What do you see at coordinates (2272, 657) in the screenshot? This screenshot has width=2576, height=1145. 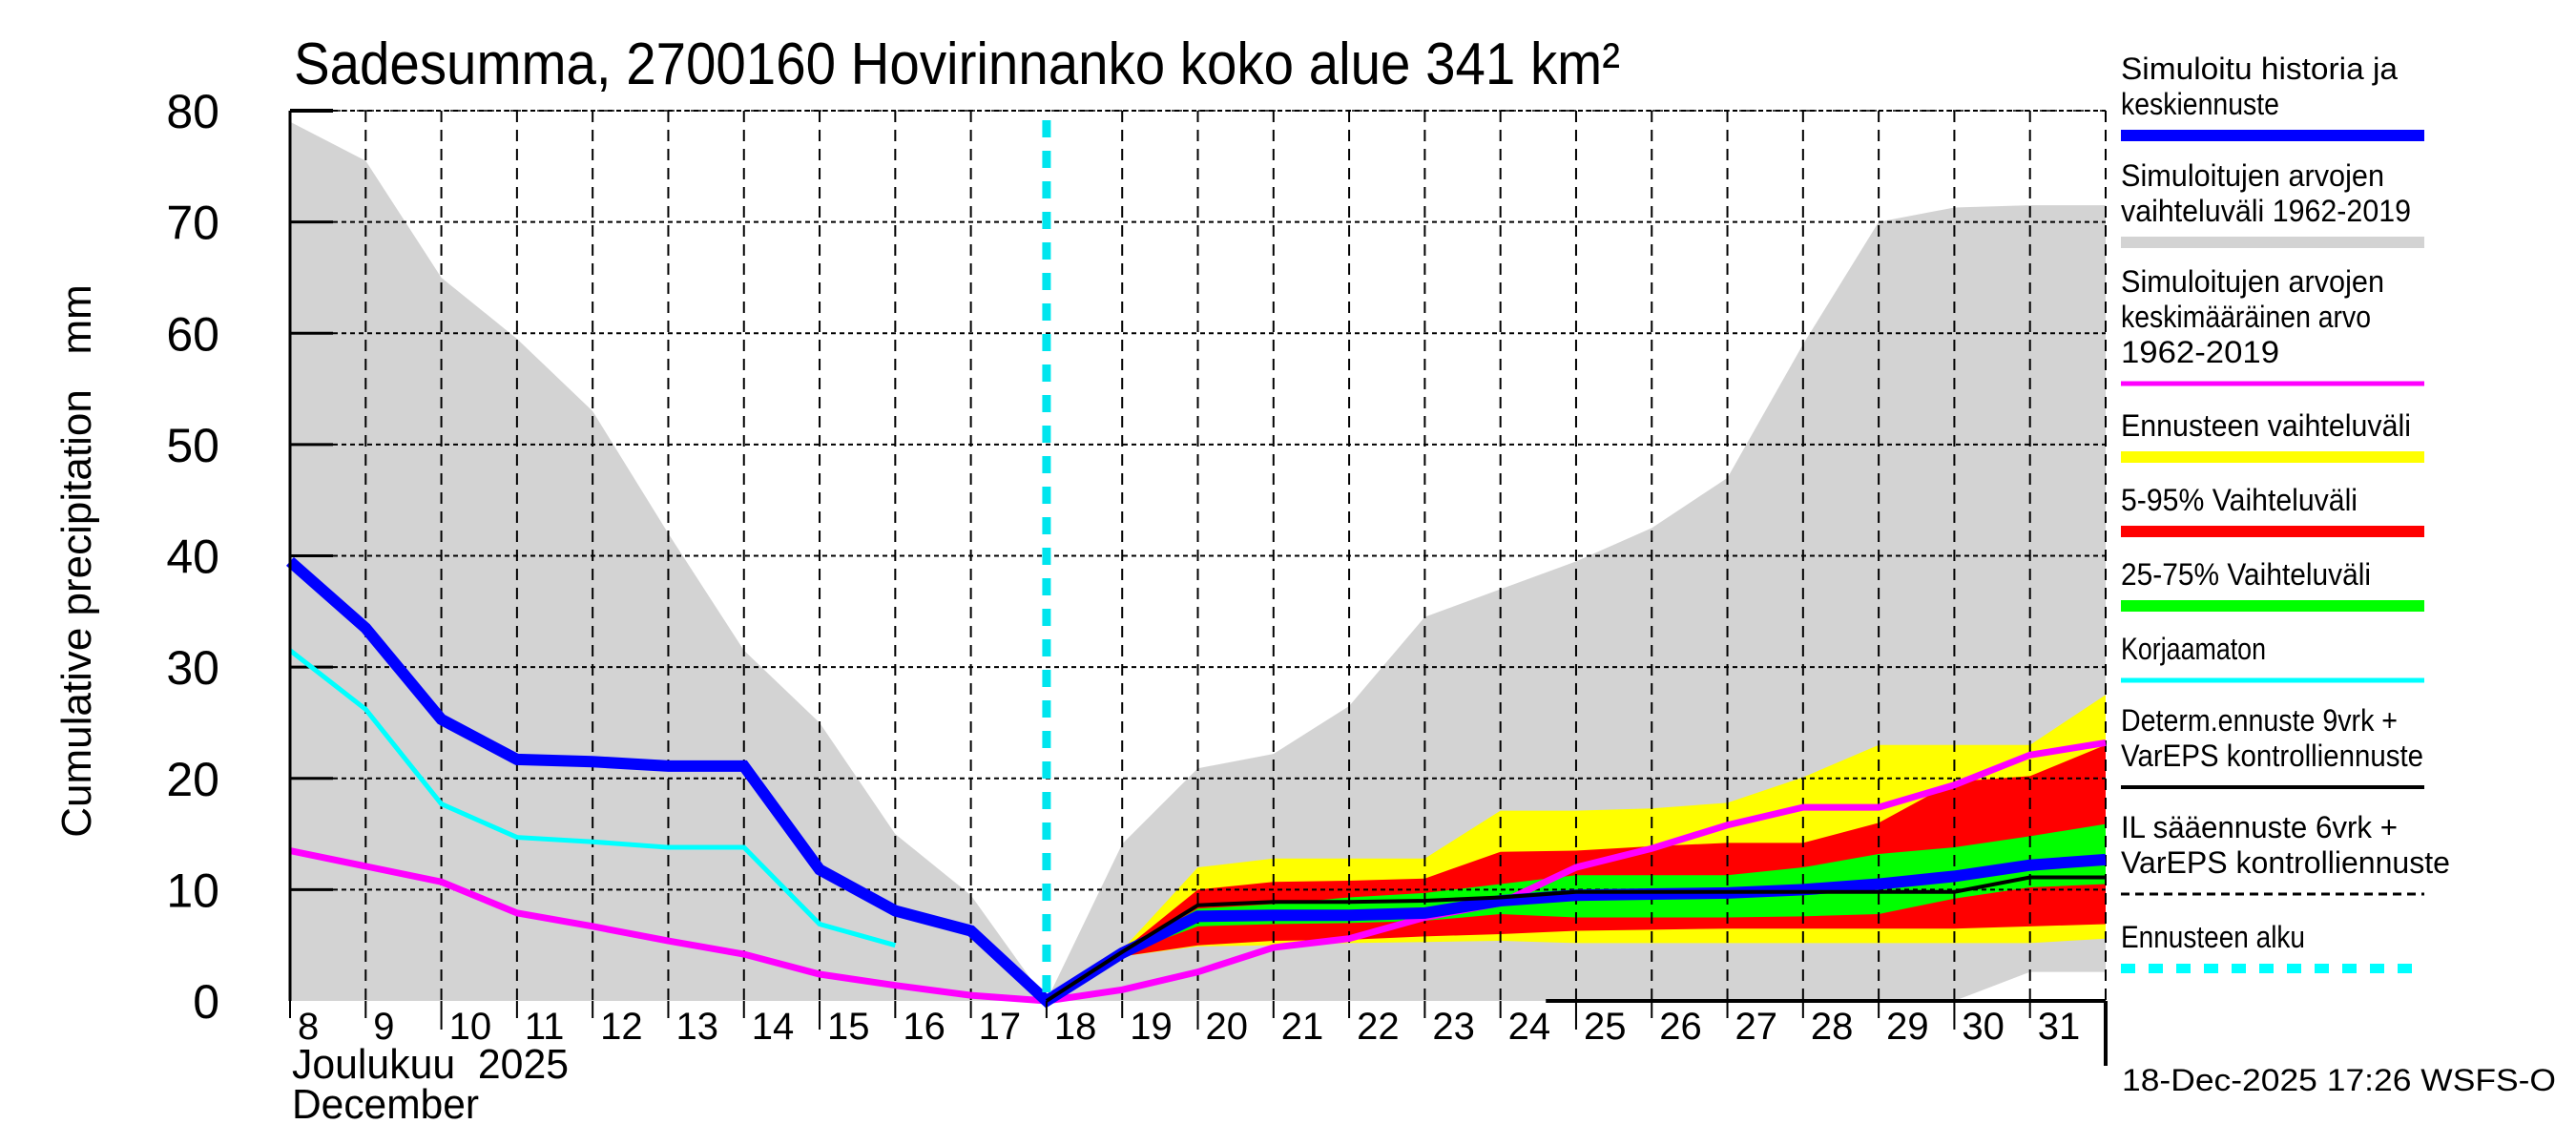 I see `legend-item-7: Korjaamaton` at bounding box center [2272, 657].